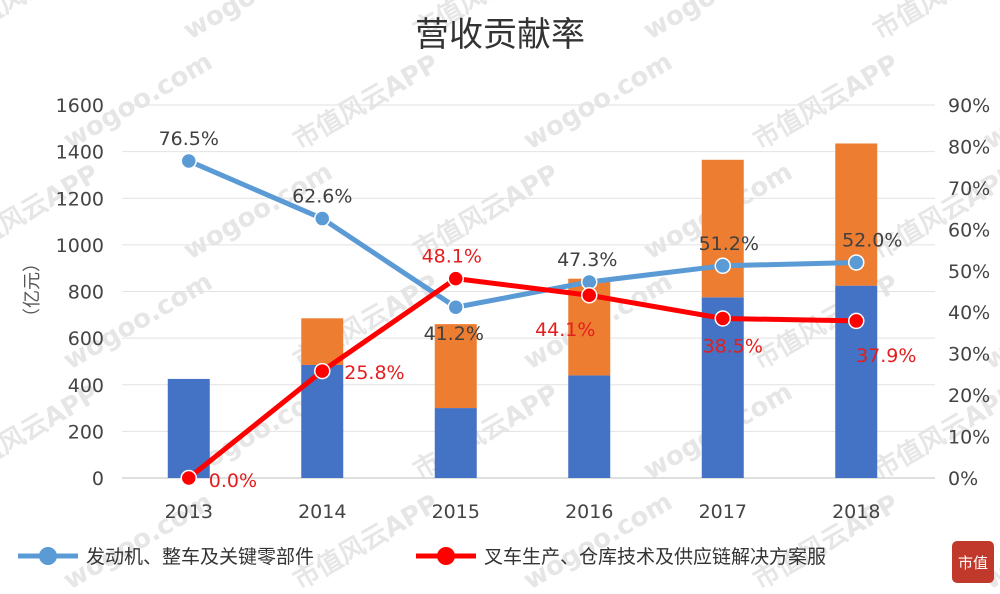  What do you see at coordinates (969, 313) in the screenshot?
I see `y2-tick-label: 40%` at bounding box center [969, 313].